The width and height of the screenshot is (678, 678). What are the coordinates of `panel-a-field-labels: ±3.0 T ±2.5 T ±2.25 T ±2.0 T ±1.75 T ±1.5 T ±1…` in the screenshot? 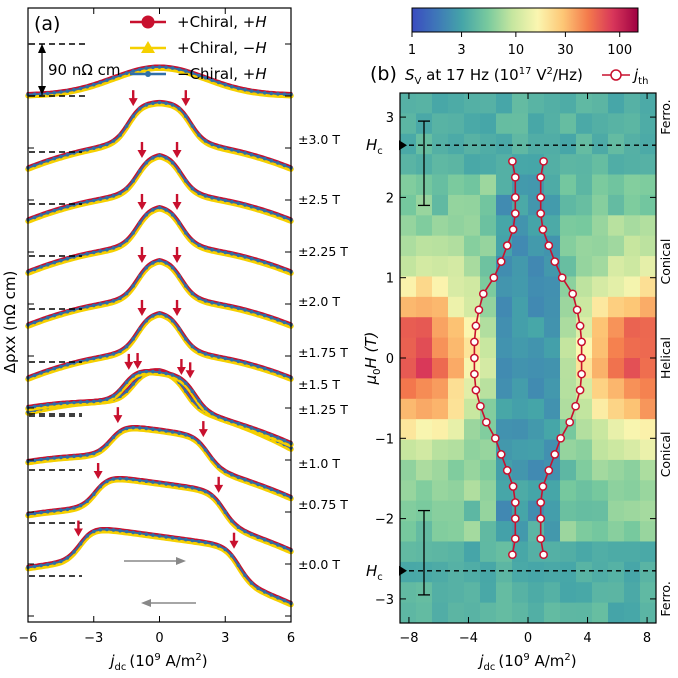 It's located at (323, 352).